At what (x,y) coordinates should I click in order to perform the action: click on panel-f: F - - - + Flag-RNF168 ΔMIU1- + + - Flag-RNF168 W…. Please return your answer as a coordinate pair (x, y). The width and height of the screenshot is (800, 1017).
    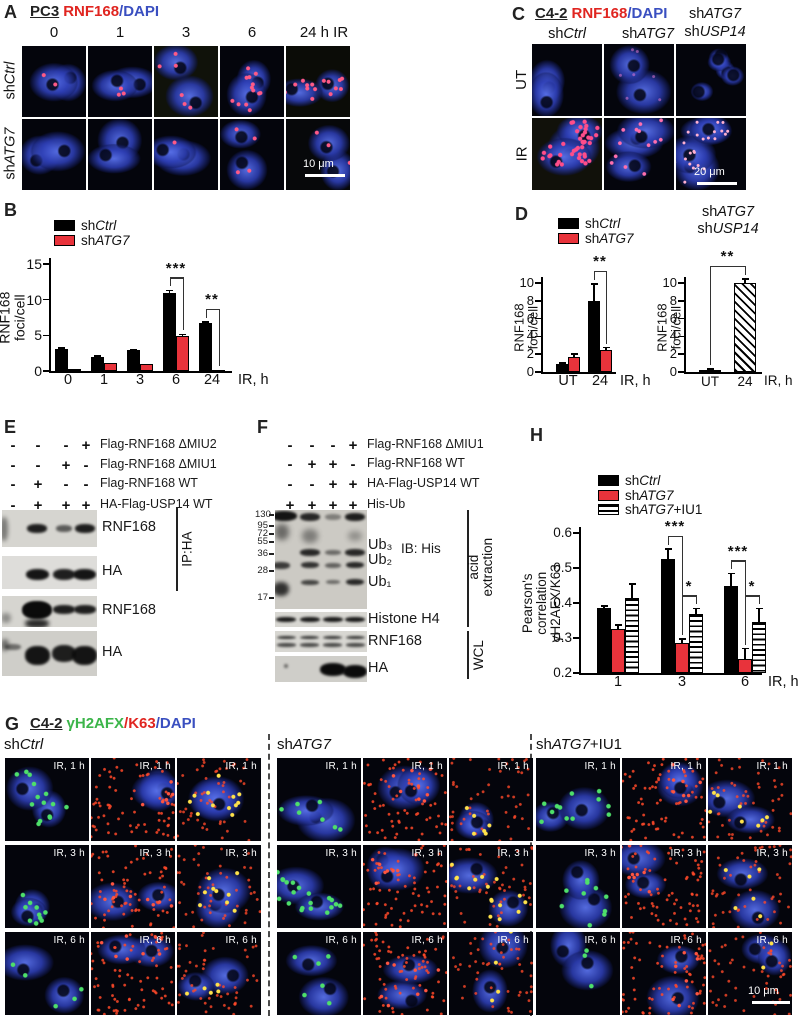
    Looking at the image, I should click on (392, 561).